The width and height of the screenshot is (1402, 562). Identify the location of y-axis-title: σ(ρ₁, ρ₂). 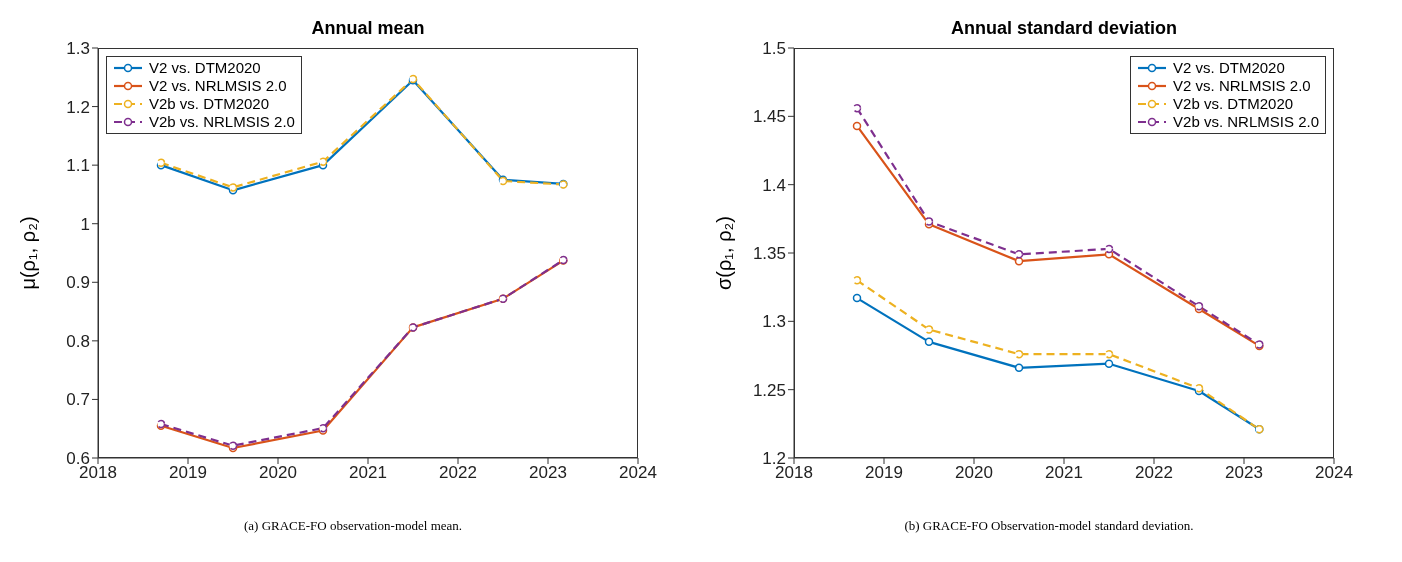
(724, 253).